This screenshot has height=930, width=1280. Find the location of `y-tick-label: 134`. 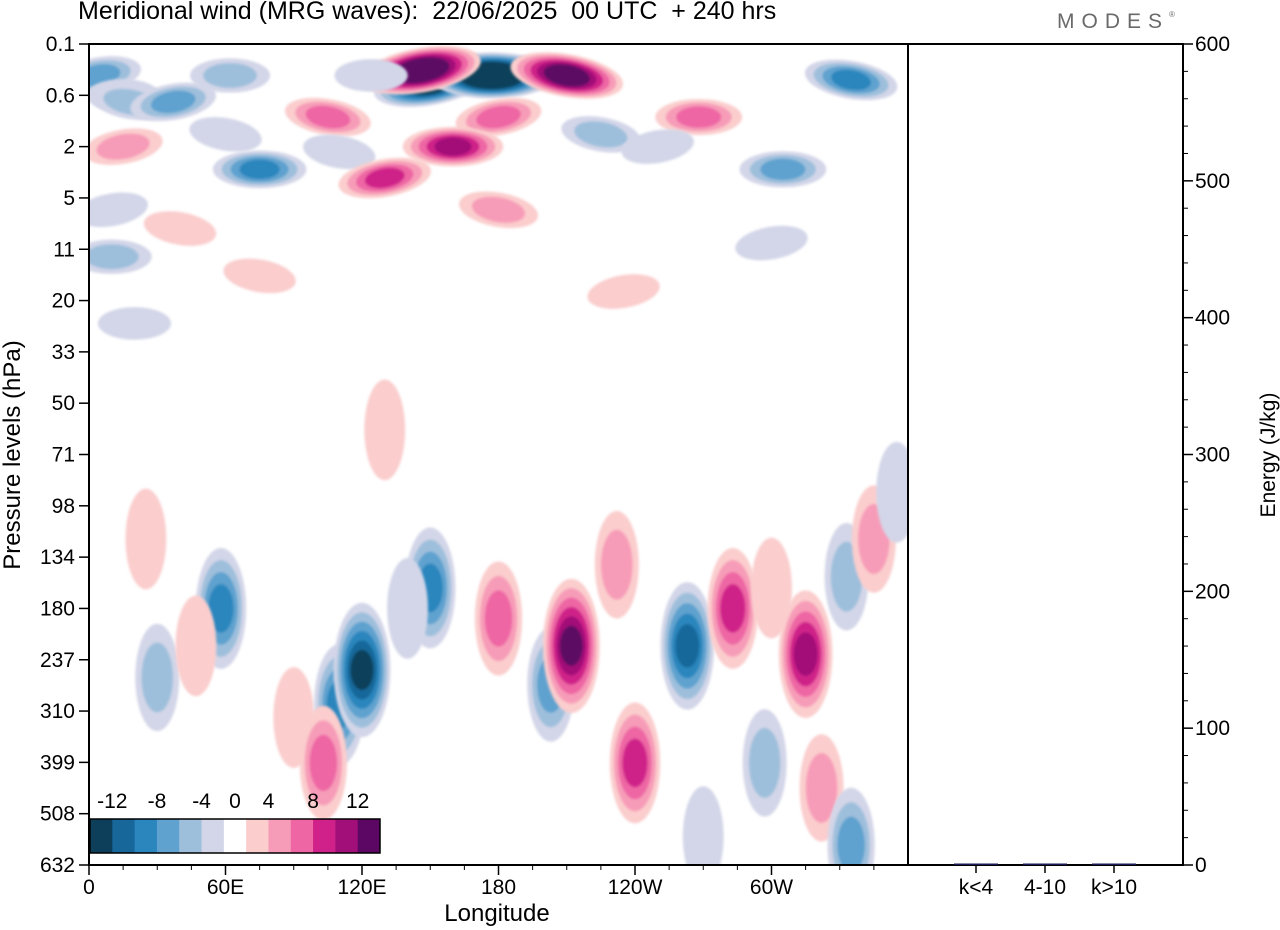

y-tick-label: 134 is located at coordinates (57, 557).